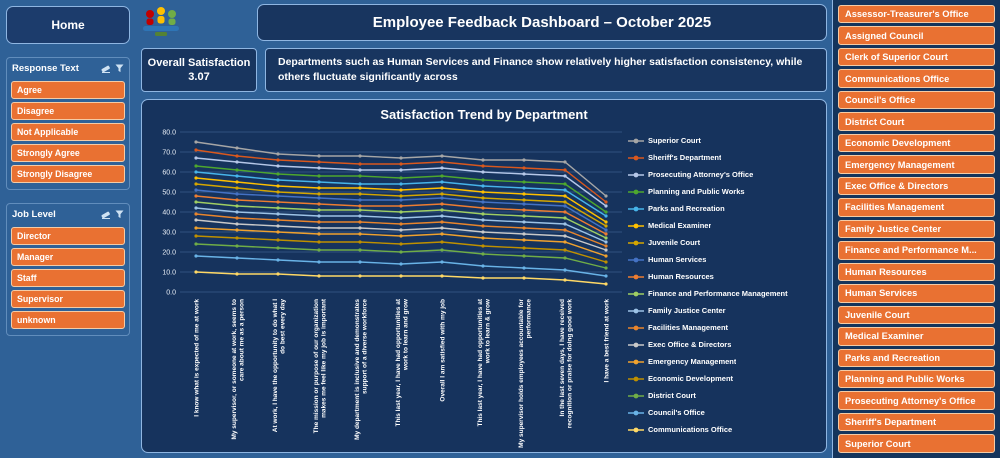 The height and width of the screenshot is (458, 1000). I want to click on legend-item: Communications Office, so click(724, 429).